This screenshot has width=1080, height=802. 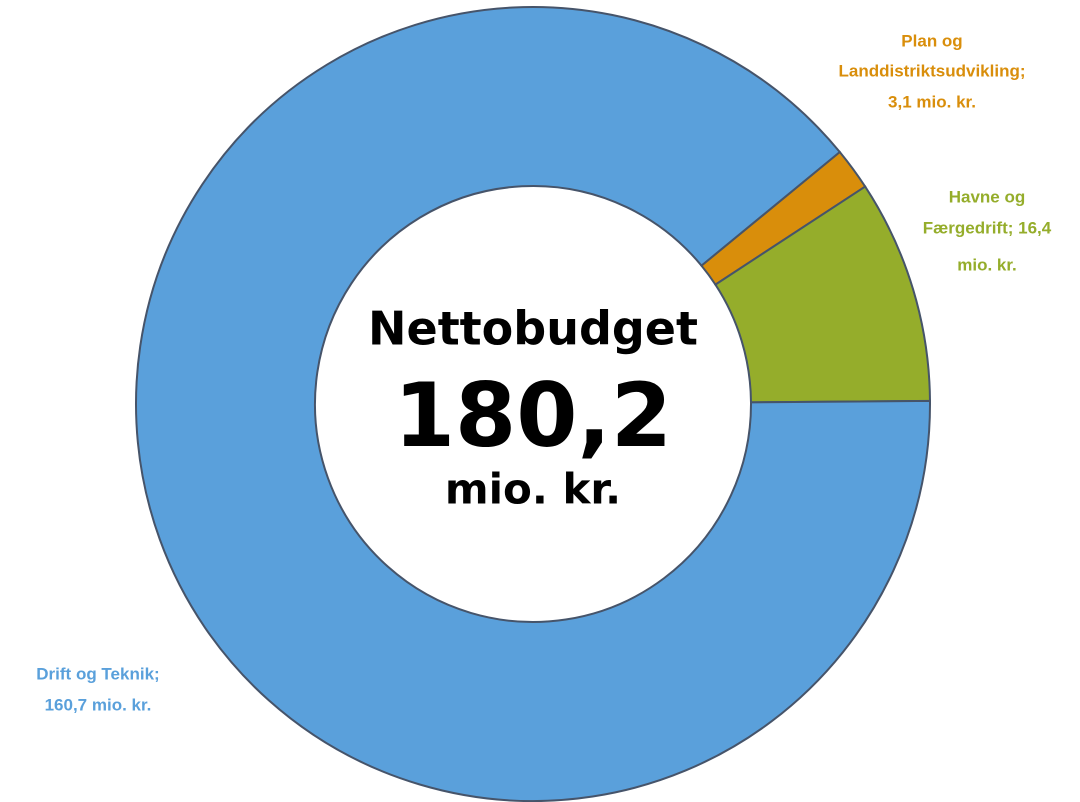 I want to click on data-label: Landdistriktsudvikling;, so click(x=931, y=70).